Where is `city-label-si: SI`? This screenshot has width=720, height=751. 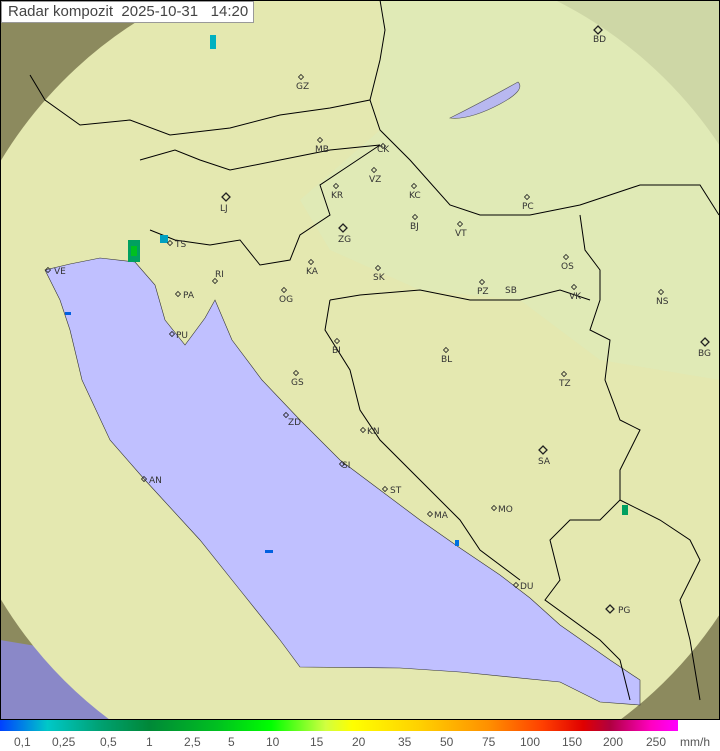 city-label-si: SI is located at coordinates (346, 466).